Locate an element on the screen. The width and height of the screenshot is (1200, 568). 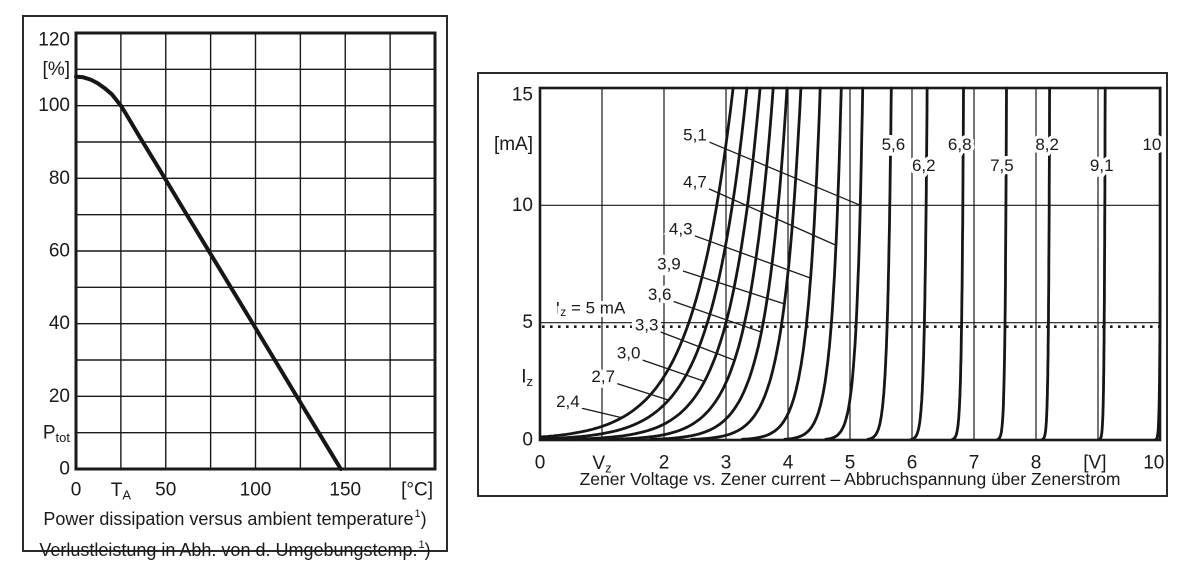
x-tick-label: Vz is located at coordinates (601, 464).